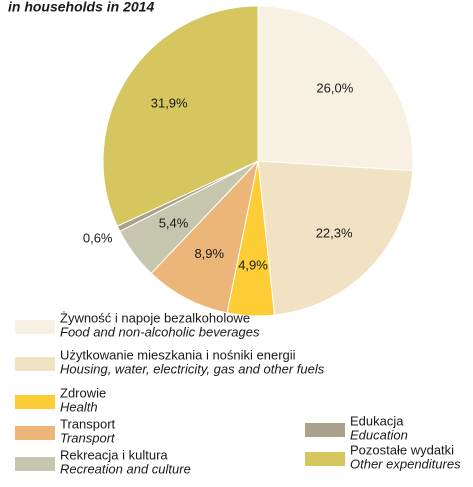  Describe the element at coordinates (178, 354) in the screenshot. I see `legend-label: Użytkowanie mieszkania i nośniki energii` at that location.